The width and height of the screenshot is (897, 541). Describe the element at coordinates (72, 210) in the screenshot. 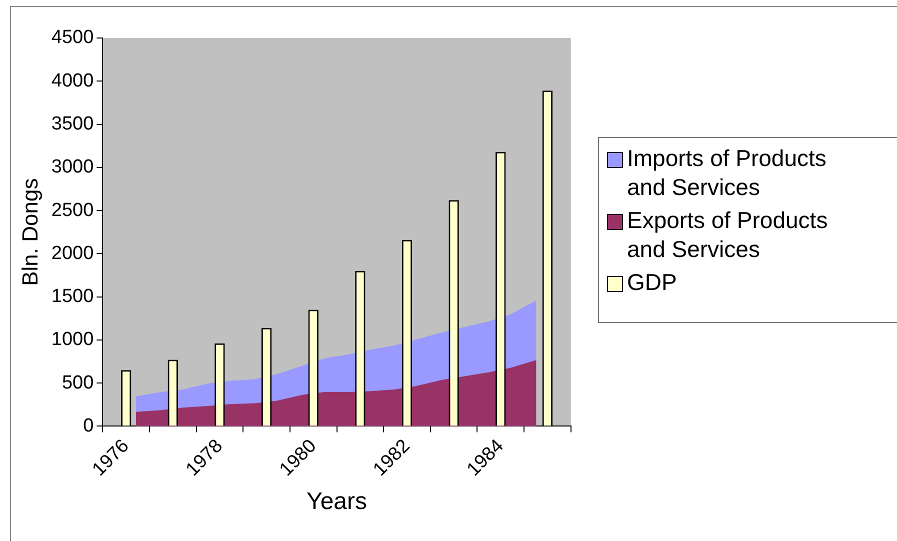

I see `y-tick-label: 2500` at that location.